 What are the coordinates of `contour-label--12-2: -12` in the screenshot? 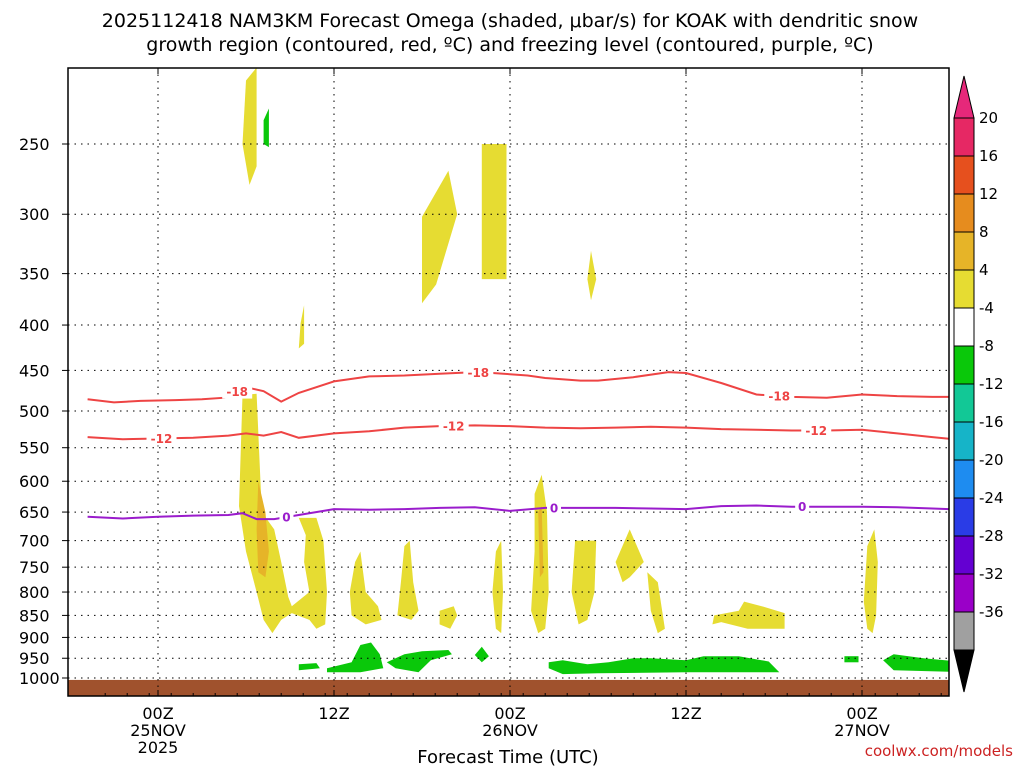 It's located at (816, 431).